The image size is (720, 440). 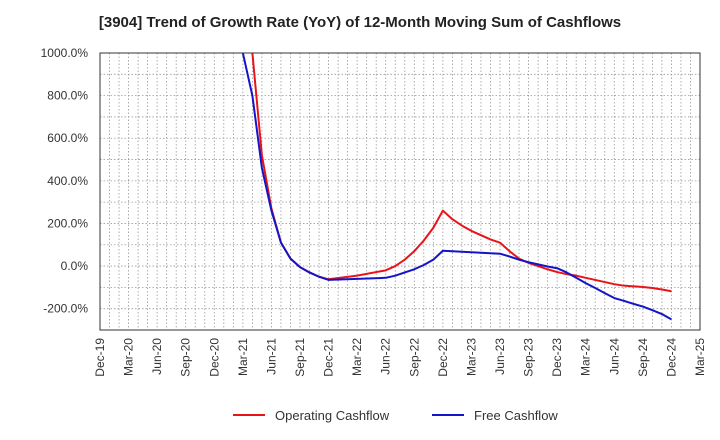 What do you see at coordinates (332, 415) in the screenshot?
I see `legend-label: Operating Cashflow` at bounding box center [332, 415].